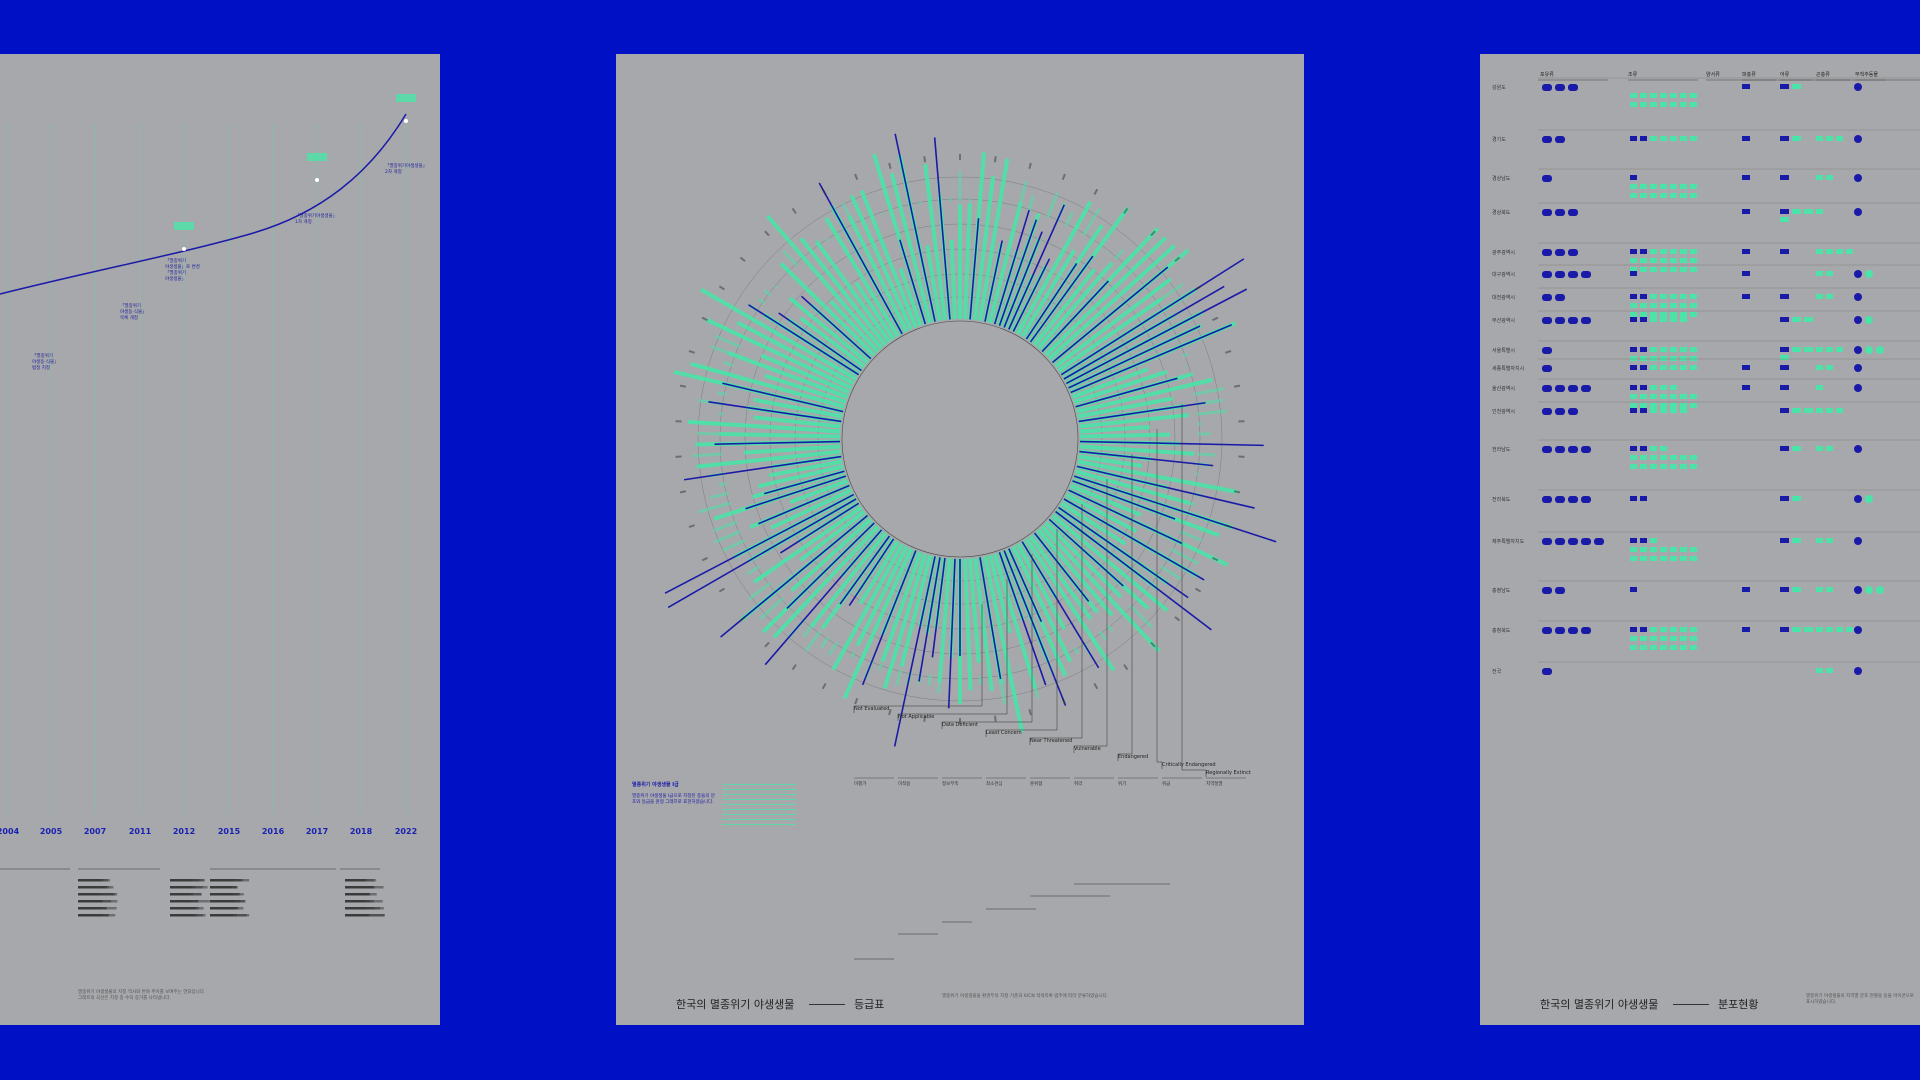 The image size is (1920, 1080). Describe the element at coordinates (1125, 607) in the screenshot. I see `leader-line` at that location.